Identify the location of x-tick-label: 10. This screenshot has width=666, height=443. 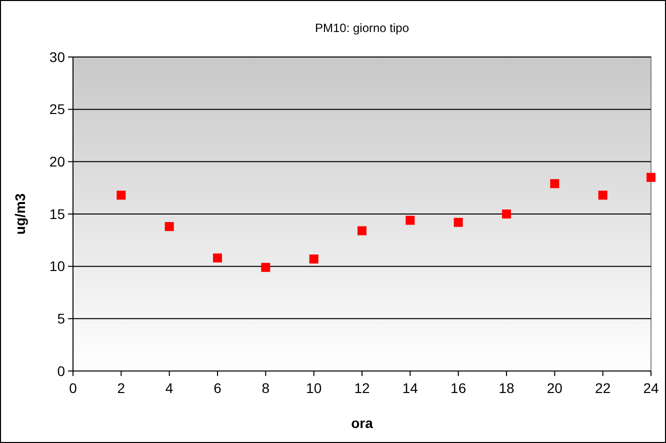
(314, 388).